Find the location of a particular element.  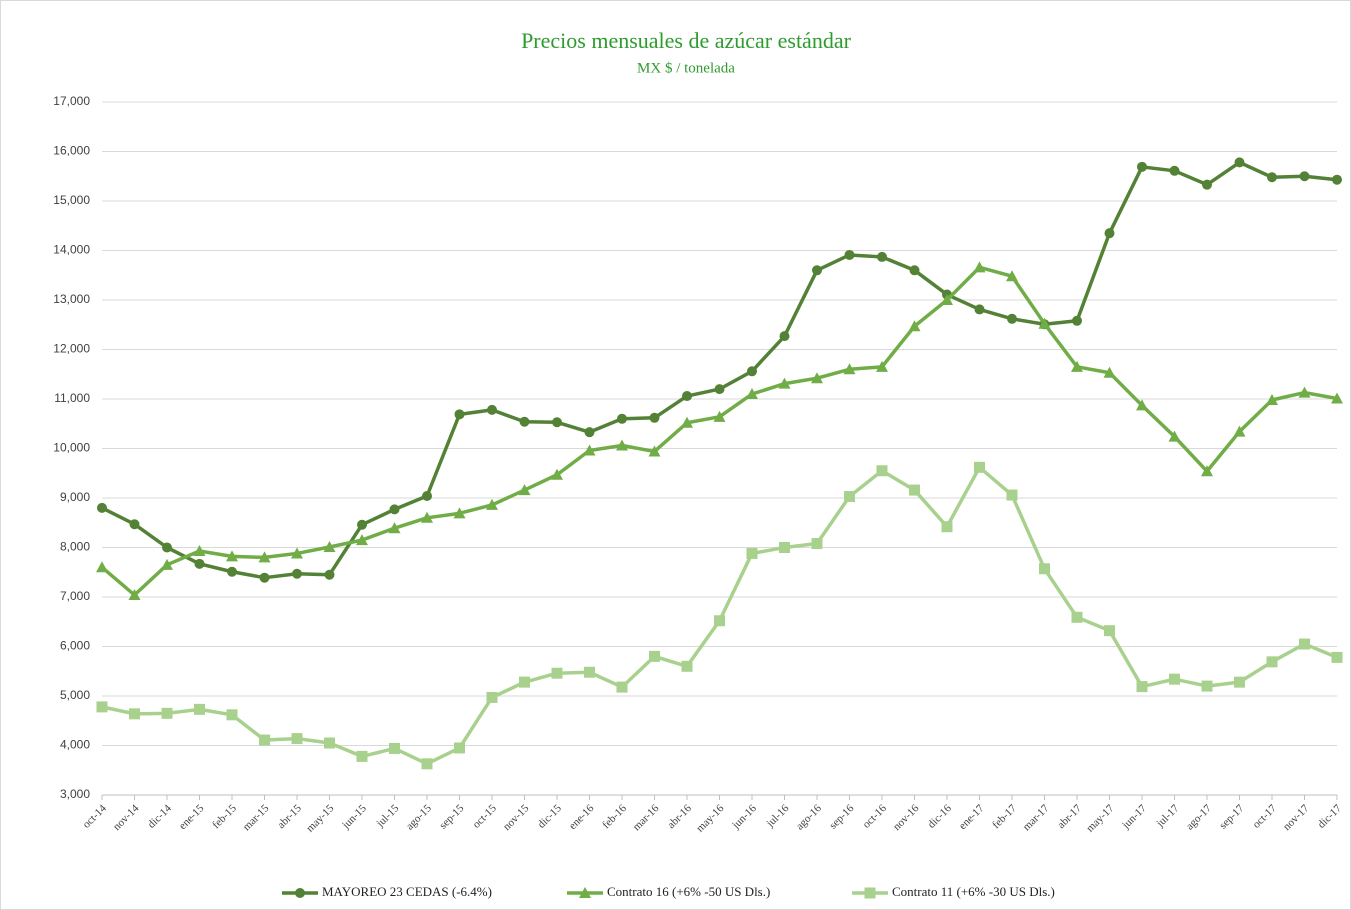

y-tick-label: 5,000 is located at coordinates (75, 695).